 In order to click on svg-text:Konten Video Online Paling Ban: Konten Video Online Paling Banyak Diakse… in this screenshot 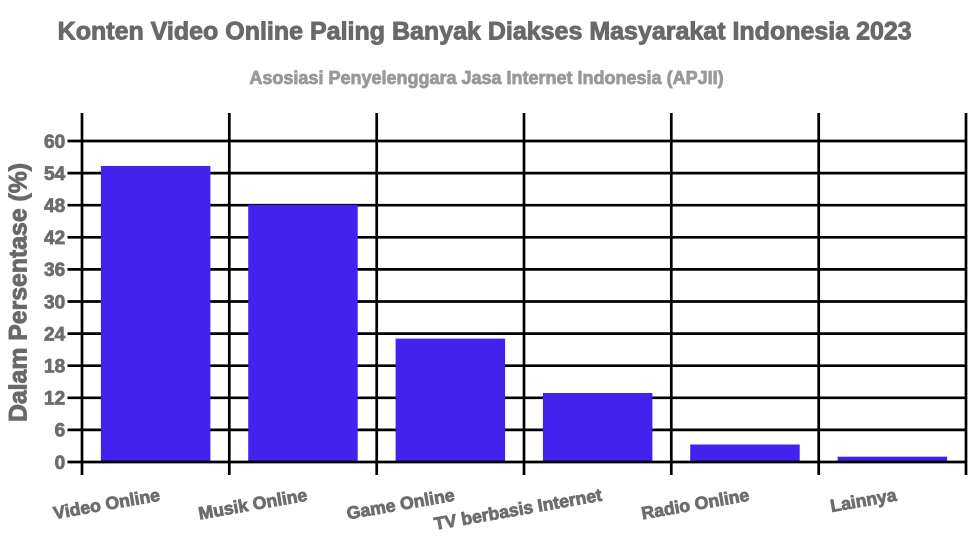, I will do `click(485, 31)`.